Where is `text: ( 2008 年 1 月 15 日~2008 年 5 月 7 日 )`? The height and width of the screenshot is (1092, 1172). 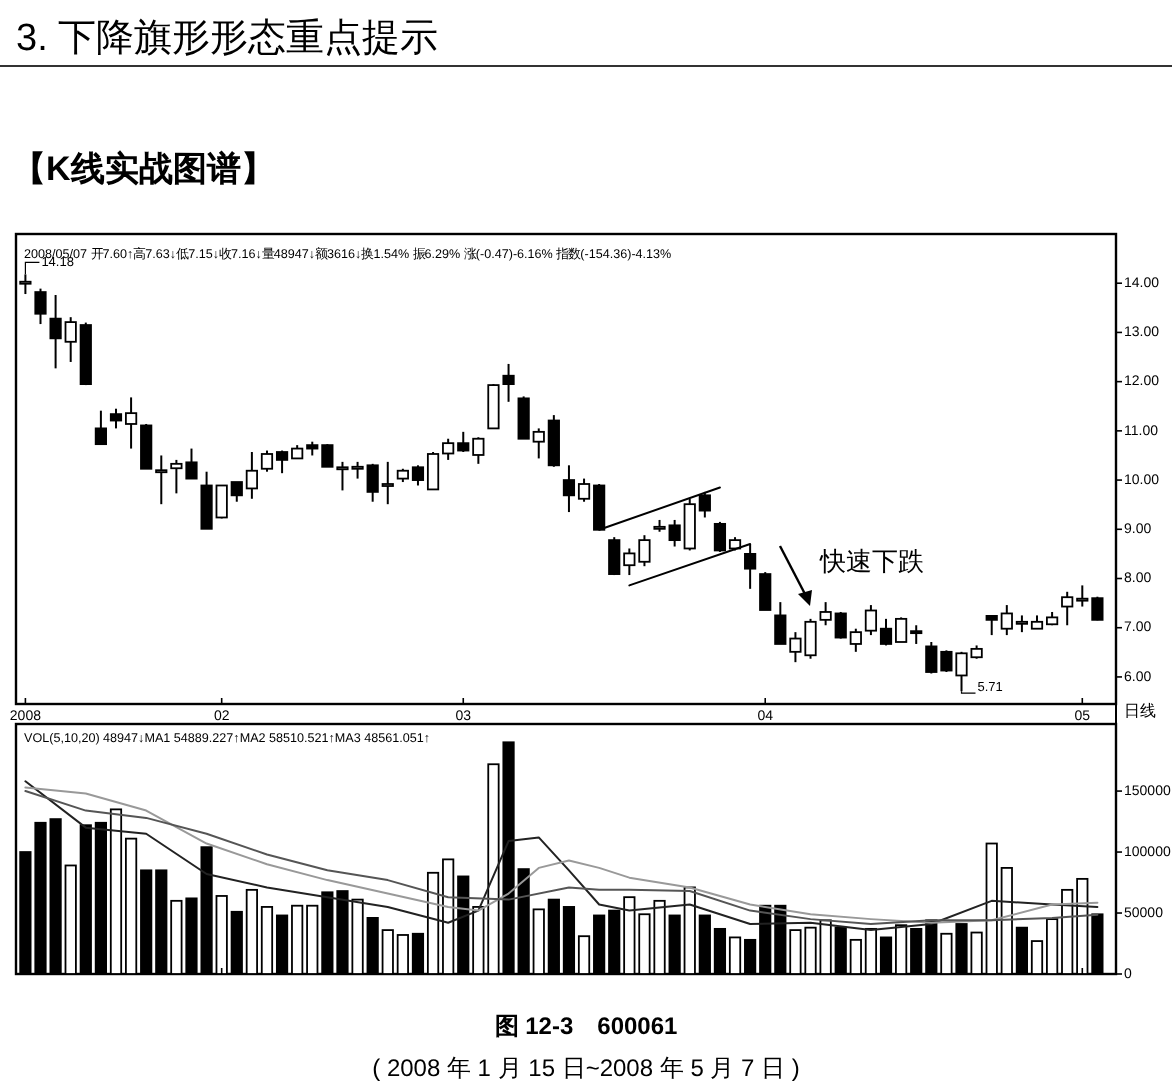
text: ( 2008 年 1 月 15 日~2008 年 5 月 7 日 ) is located at coordinates (586, 1068).